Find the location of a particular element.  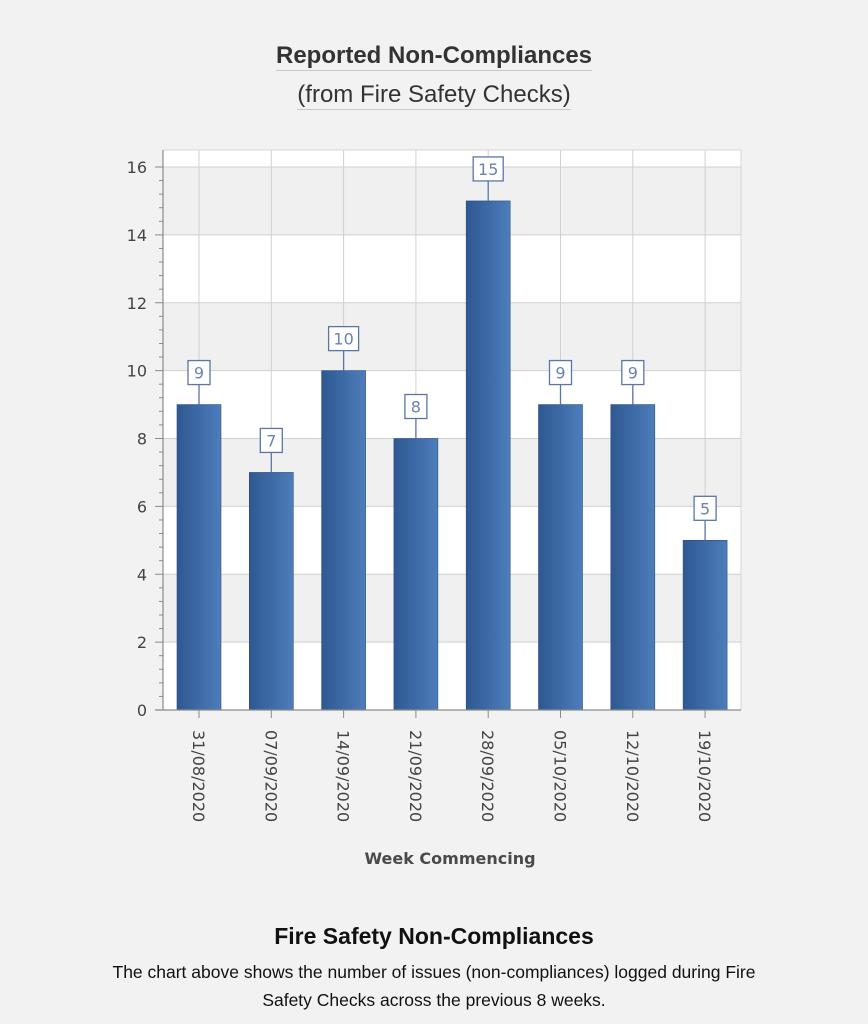

y-tick-label: 16 is located at coordinates (137, 167).